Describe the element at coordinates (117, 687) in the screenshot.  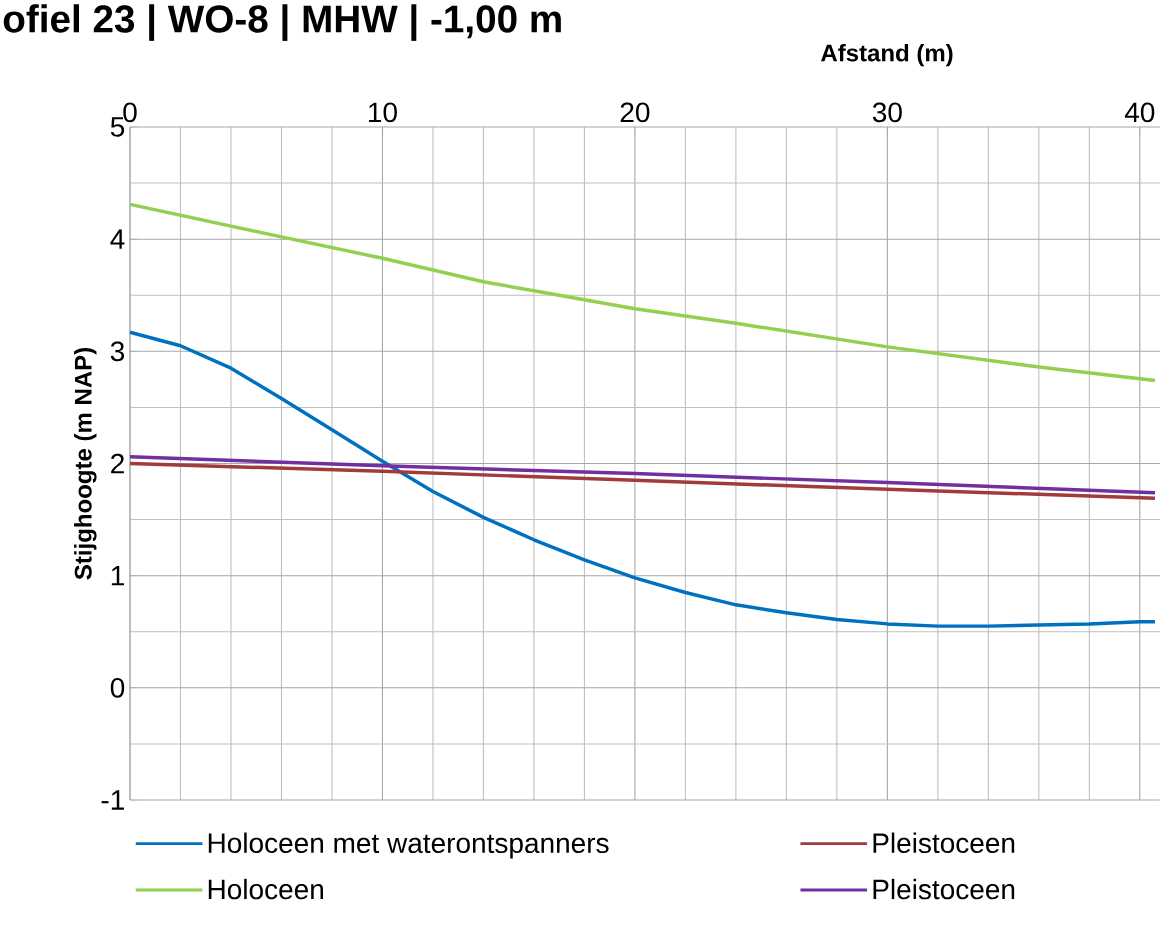
I see `y-tick-label: 0` at that location.